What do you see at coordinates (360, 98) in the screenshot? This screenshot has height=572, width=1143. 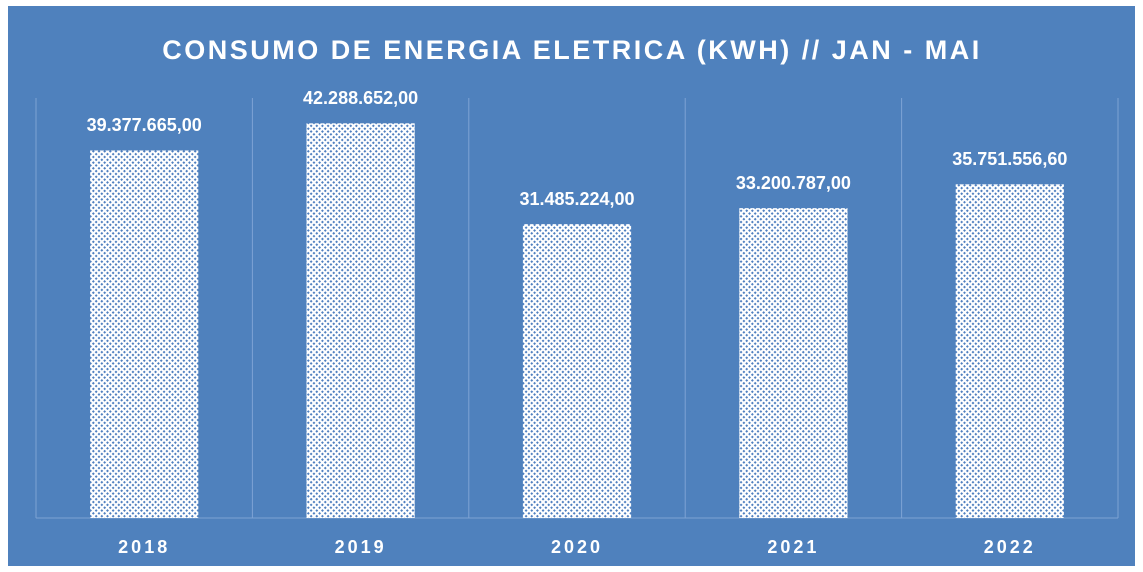 I see `value-label: 42.288.652,00` at bounding box center [360, 98].